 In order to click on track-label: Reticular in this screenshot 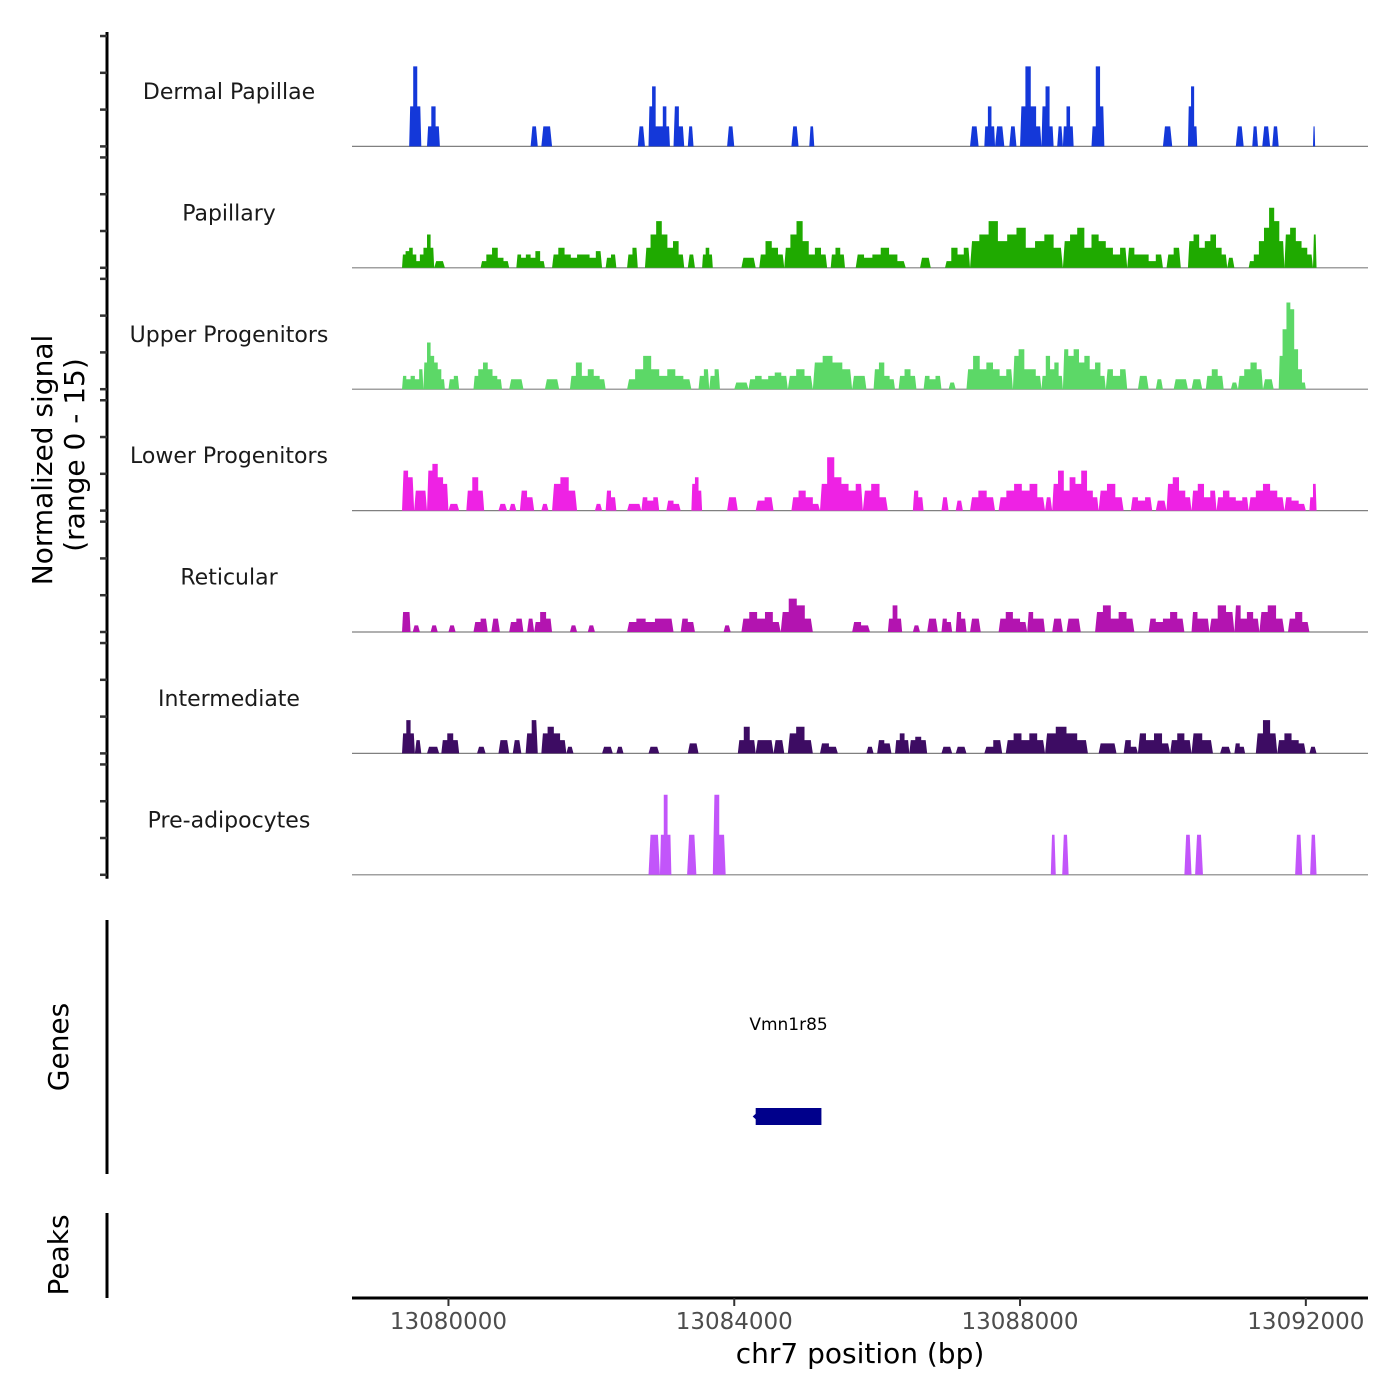, I will do `click(229, 578)`.